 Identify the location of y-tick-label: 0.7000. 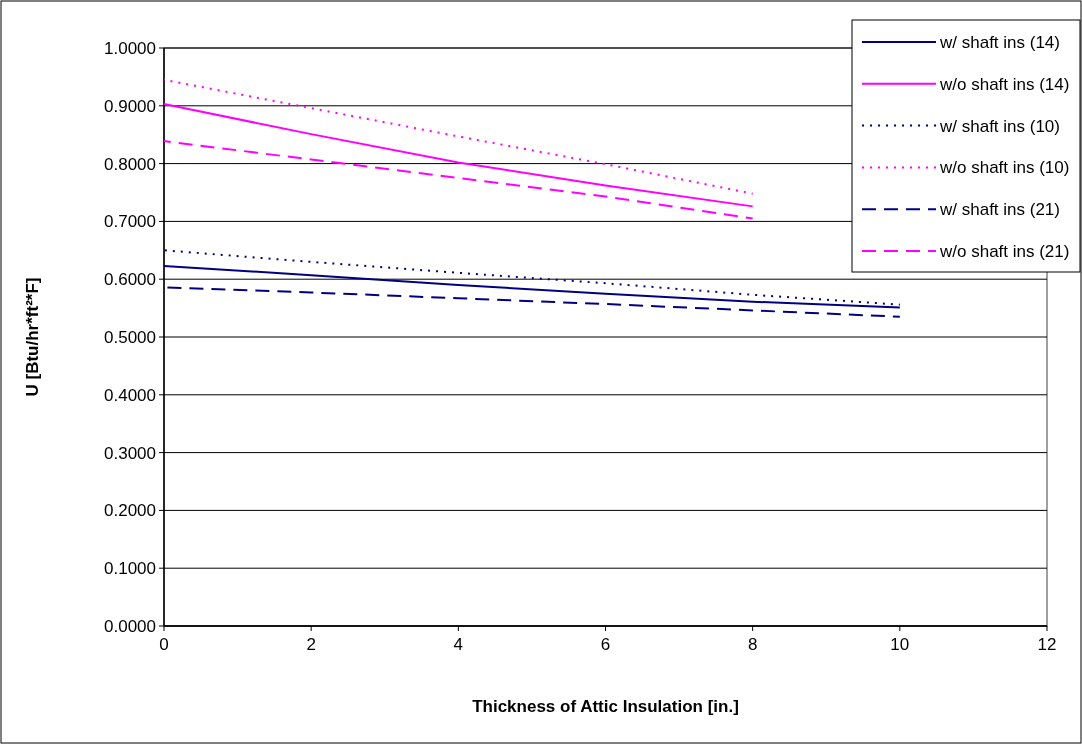
(130, 222).